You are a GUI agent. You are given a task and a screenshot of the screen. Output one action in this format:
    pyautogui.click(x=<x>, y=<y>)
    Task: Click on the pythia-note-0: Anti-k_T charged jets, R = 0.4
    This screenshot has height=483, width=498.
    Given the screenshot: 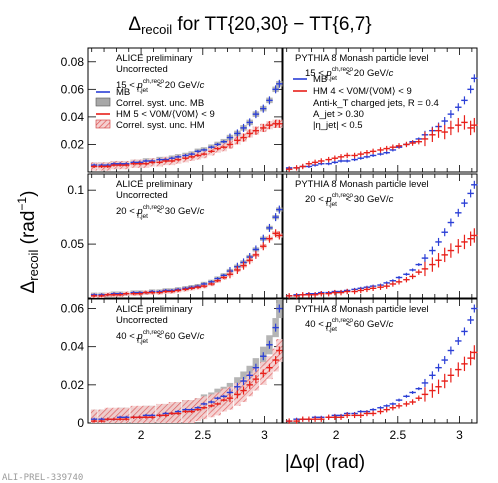 What is the action you would take?
    pyautogui.click(x=376, y=103)
    